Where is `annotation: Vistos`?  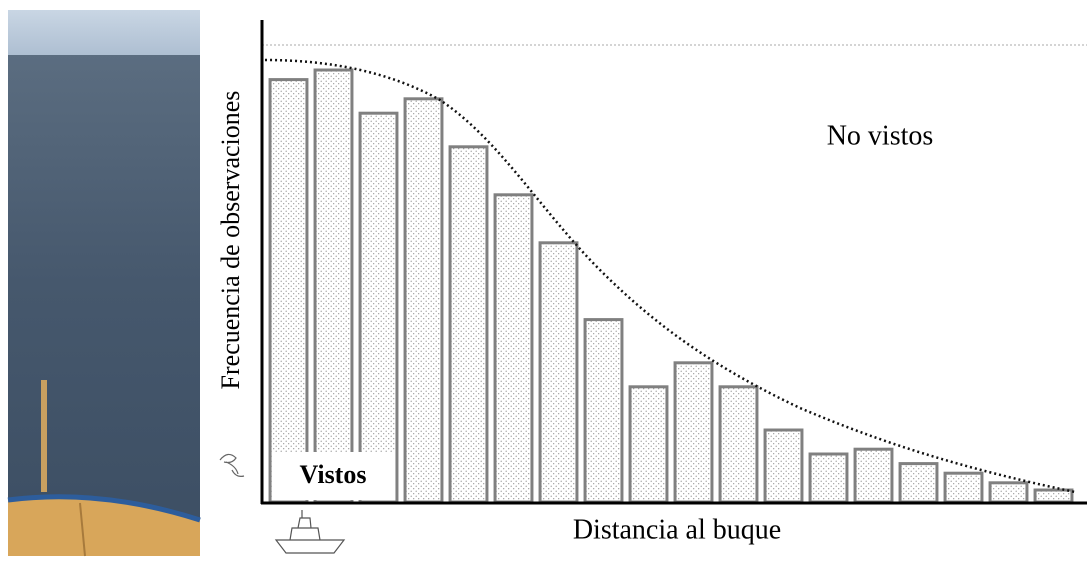
annotation: Vistos is located at coordinates (333, 474).